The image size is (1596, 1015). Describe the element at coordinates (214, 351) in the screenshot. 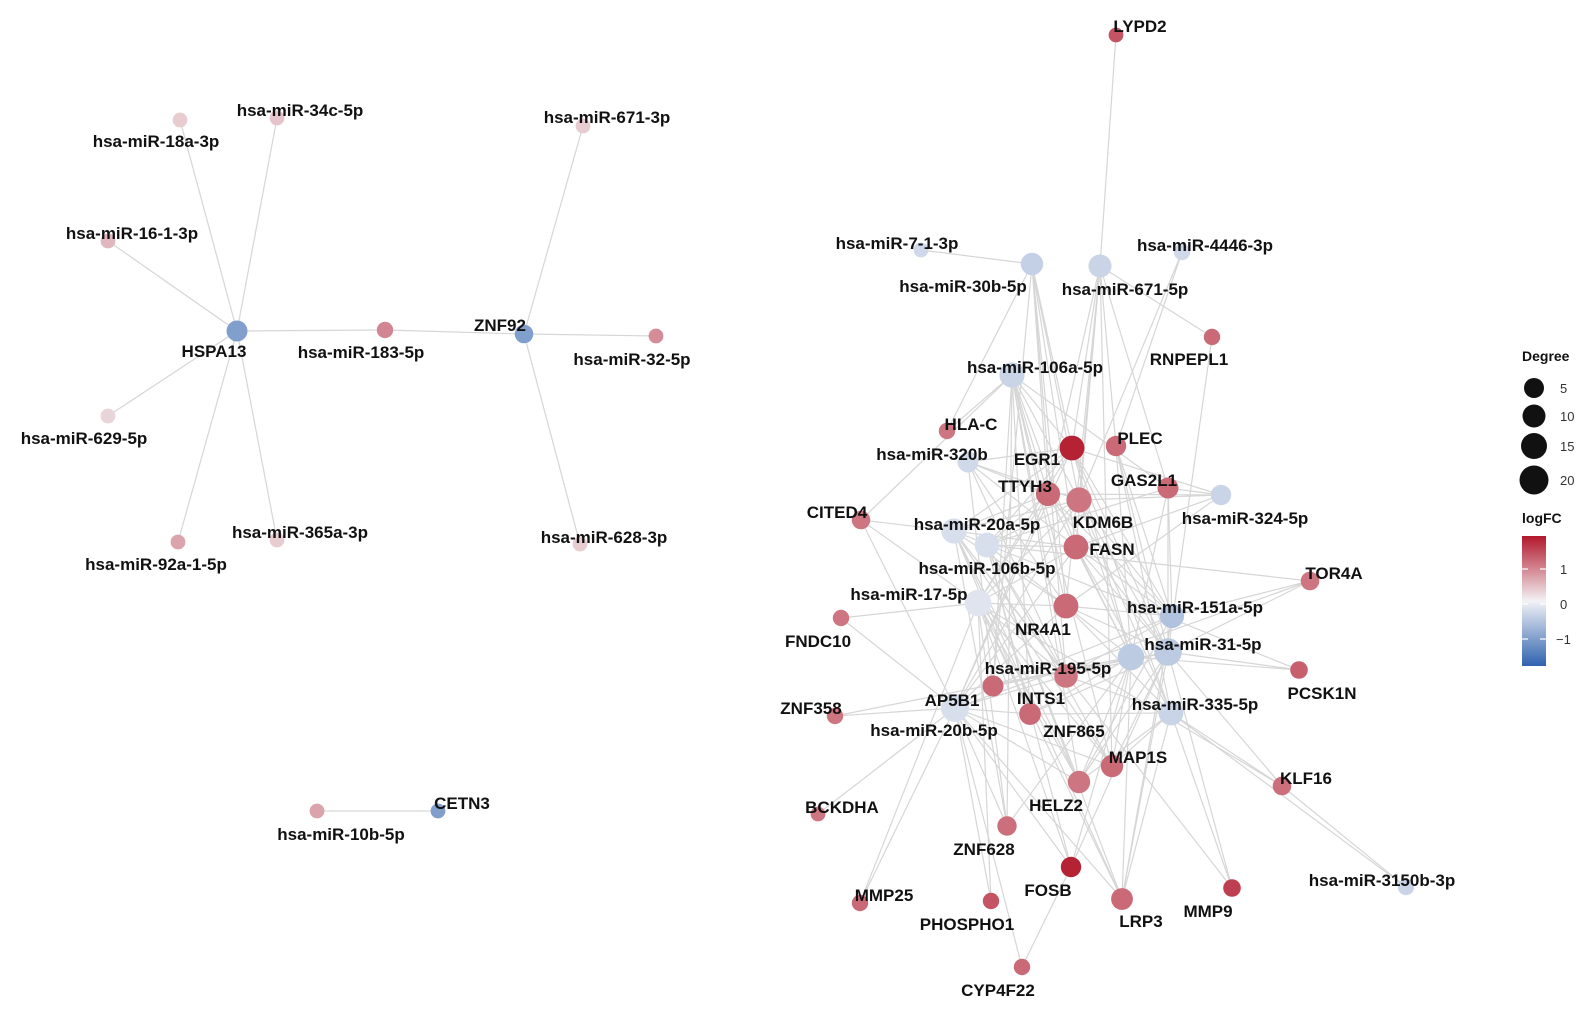

I see `node-label-HSPA13: HSPA13` at that location.